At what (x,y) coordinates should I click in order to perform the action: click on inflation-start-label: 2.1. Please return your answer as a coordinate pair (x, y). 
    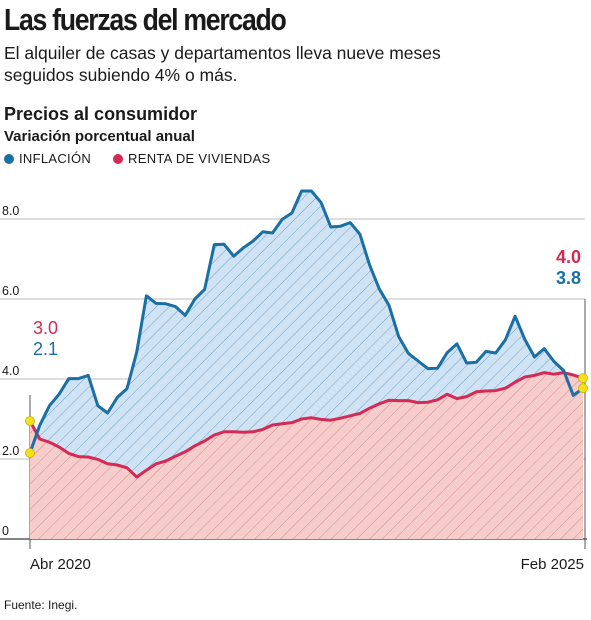
    Looking at the image, I should click on (45, 349).